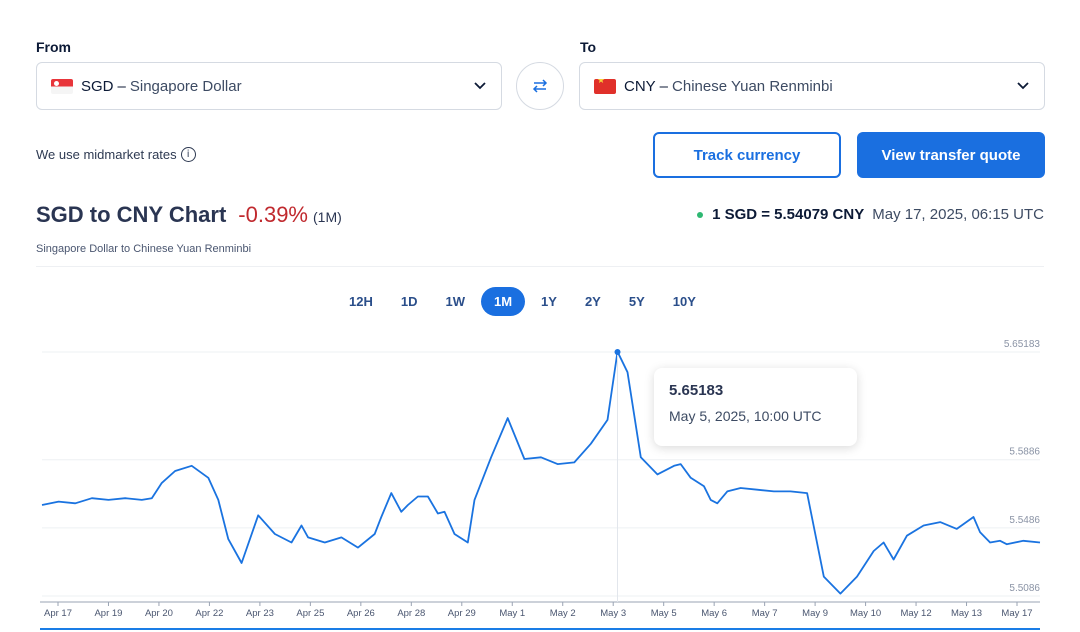 The width and height of the screenshot is (1080, 632). What do you see at coordinates (97, 86) in the screenshot?
I see `from-currency-code: SGD` at bounding box center [97, 86].